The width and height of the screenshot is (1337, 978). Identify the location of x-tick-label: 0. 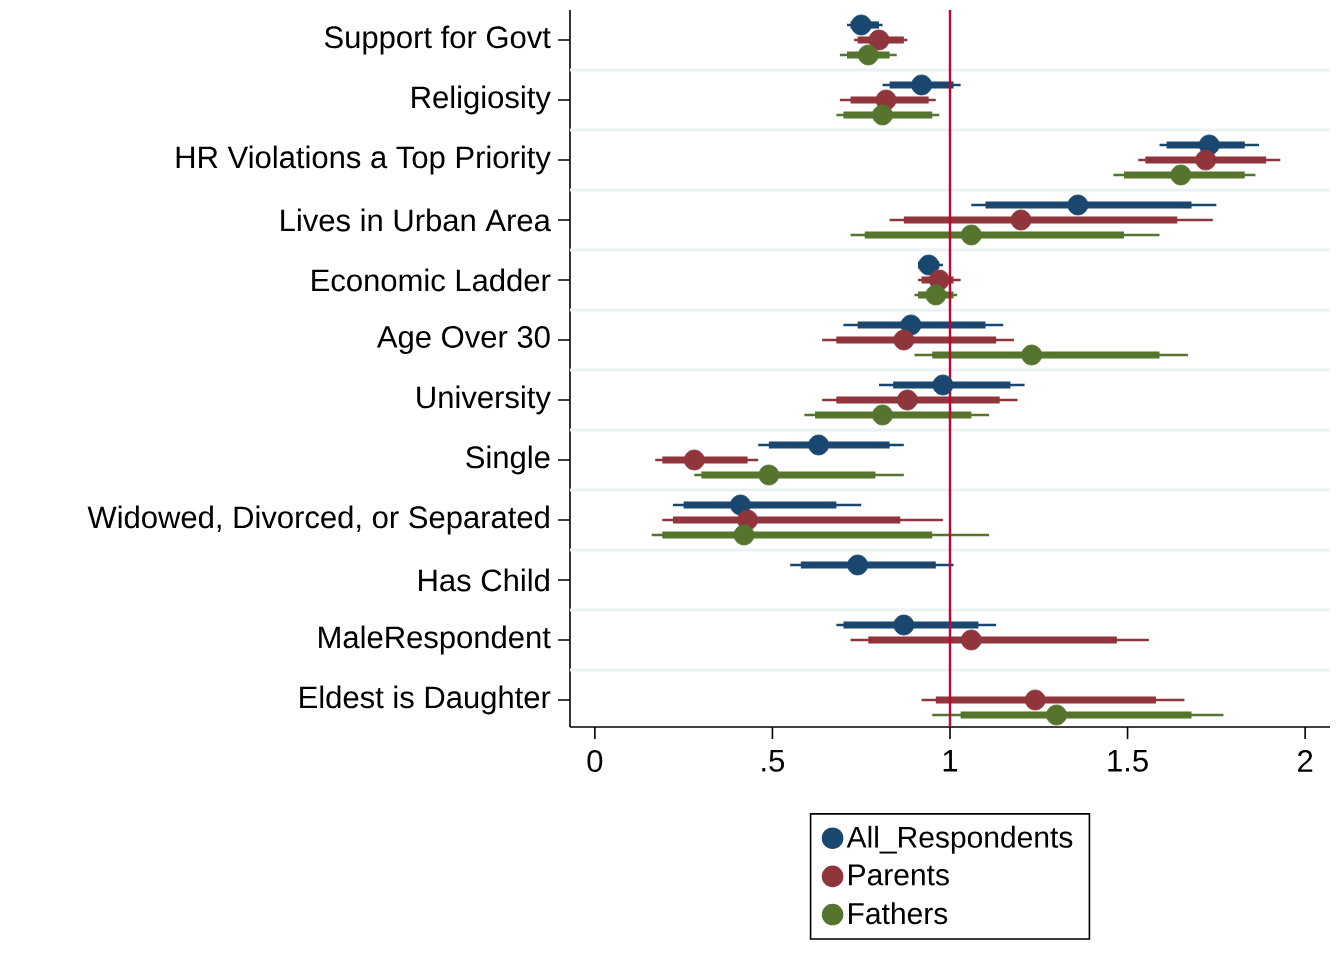
(595, 761).